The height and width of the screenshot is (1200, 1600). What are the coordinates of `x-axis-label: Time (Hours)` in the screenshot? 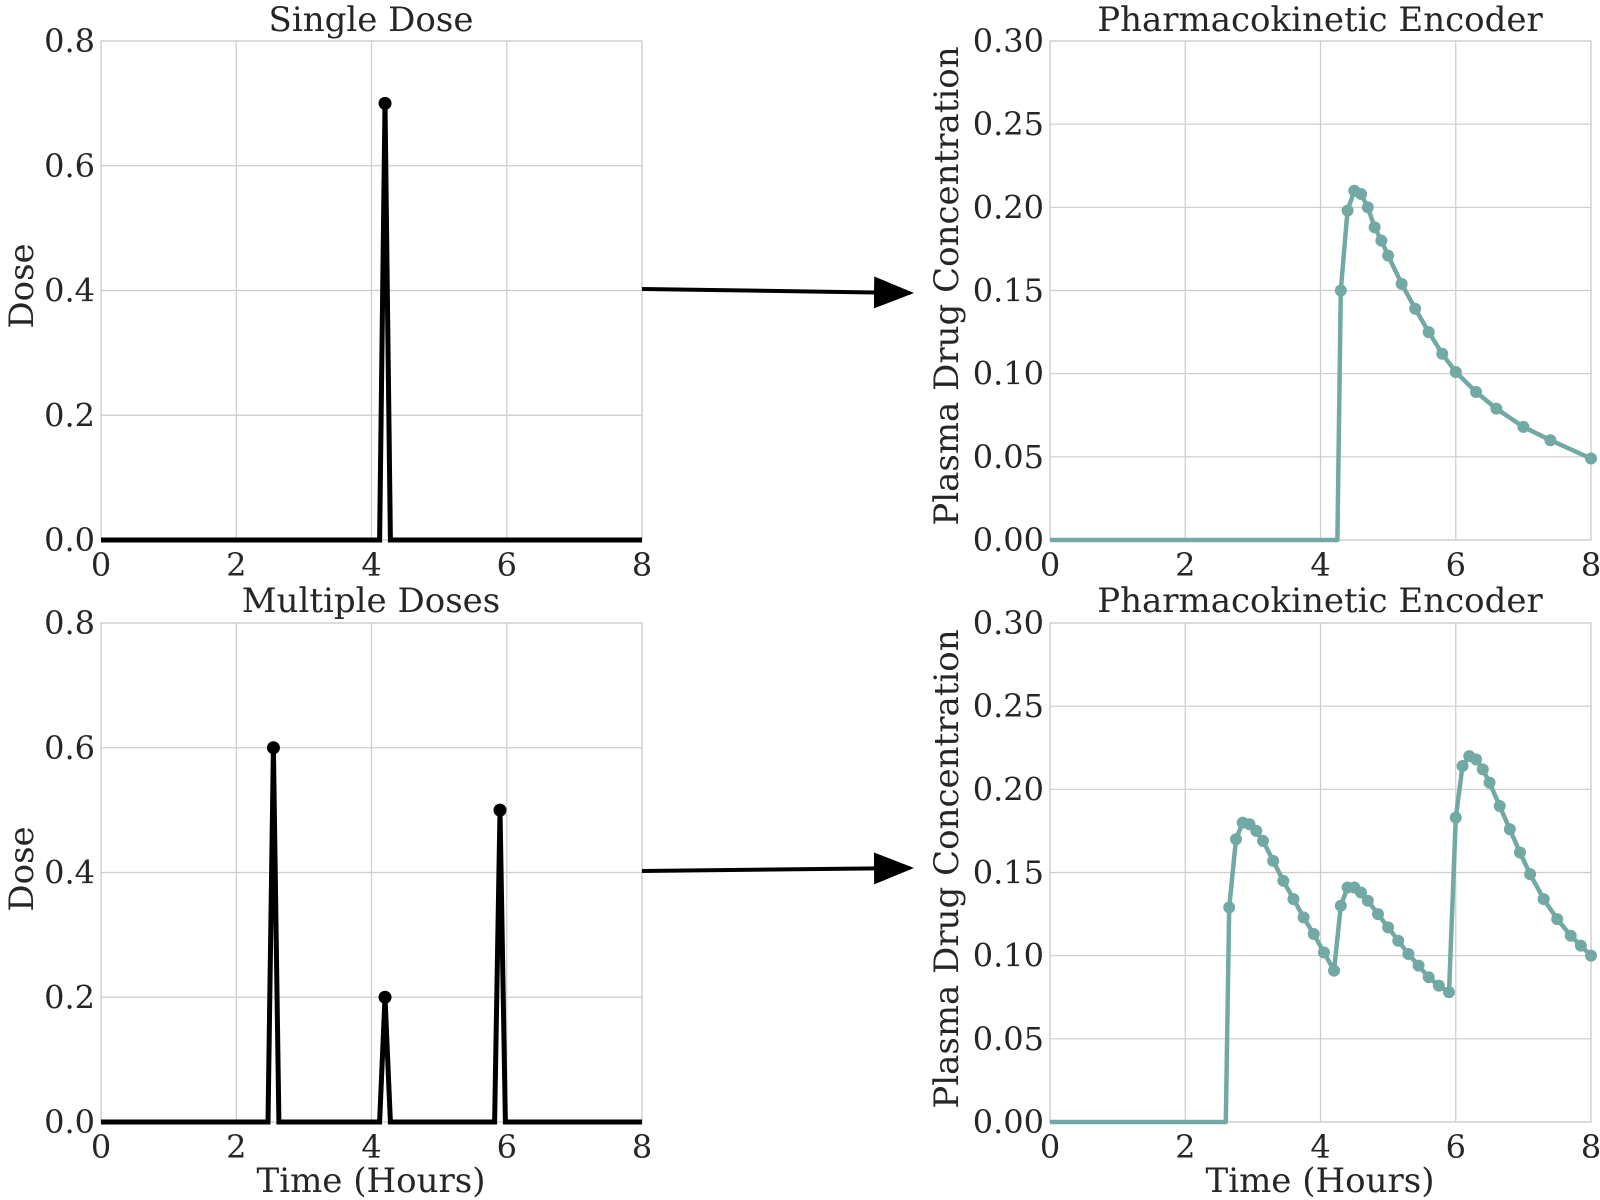 It's located at (371, 1180).